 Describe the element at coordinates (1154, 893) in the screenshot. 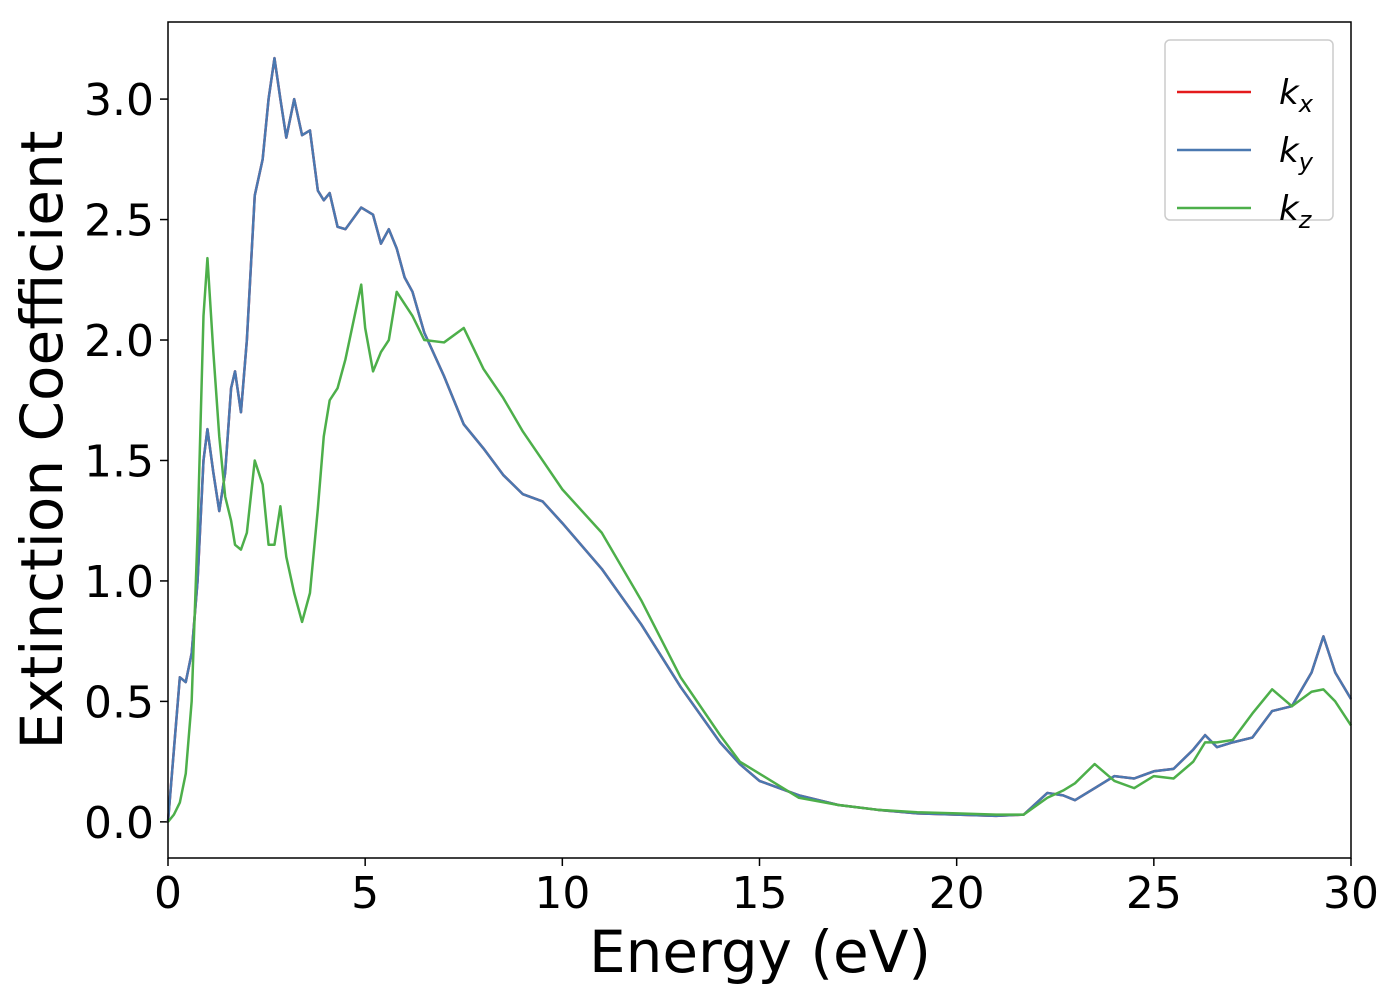

I see `x-tick-label: 25` at that location.